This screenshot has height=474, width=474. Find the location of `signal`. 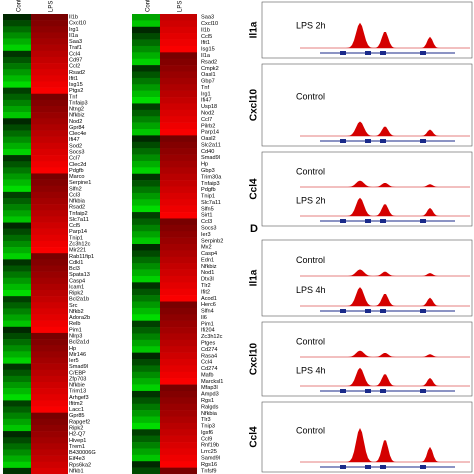

signal is located at coordinates (385, 35).